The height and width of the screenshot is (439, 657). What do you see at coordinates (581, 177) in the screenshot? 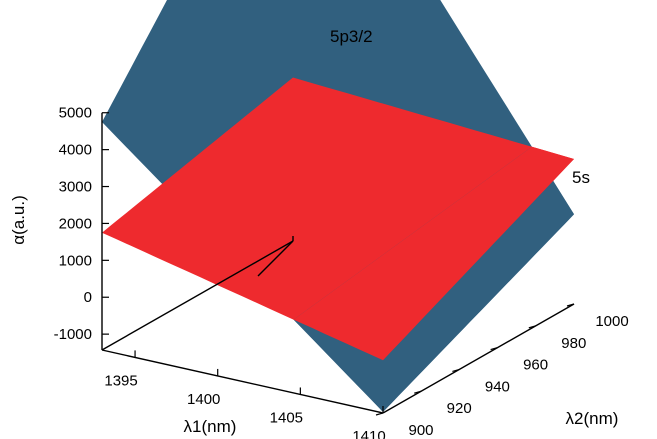
I see `series-label-5s: 5s` at bounding box center [581, 177].